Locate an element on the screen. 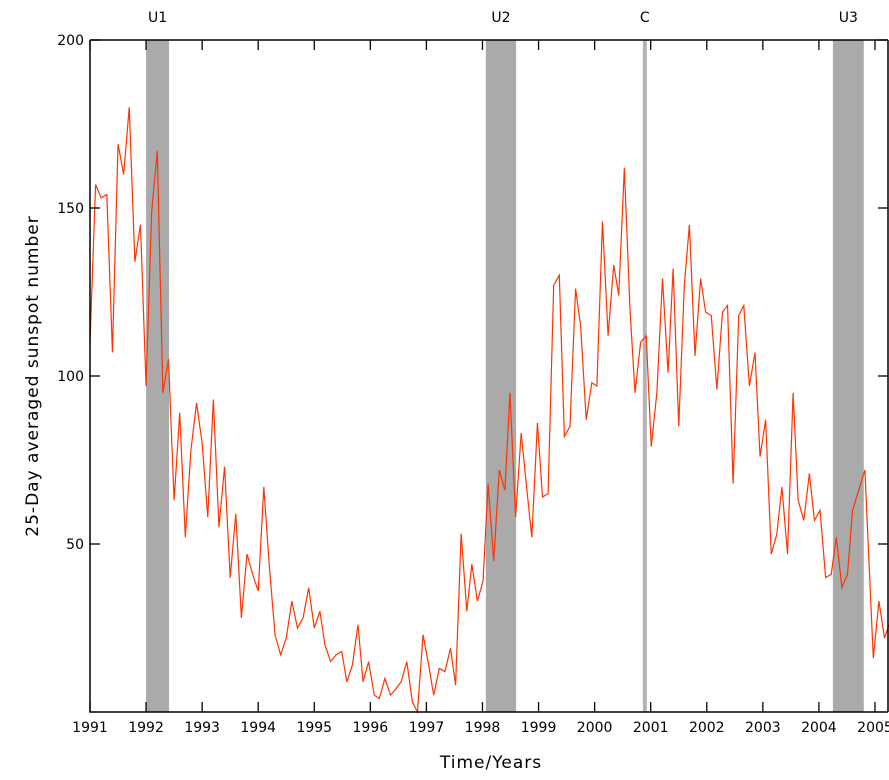 This screenshot has width=889, height=780. x-axis-label: Time/Years is located at coordinates (490, 763).